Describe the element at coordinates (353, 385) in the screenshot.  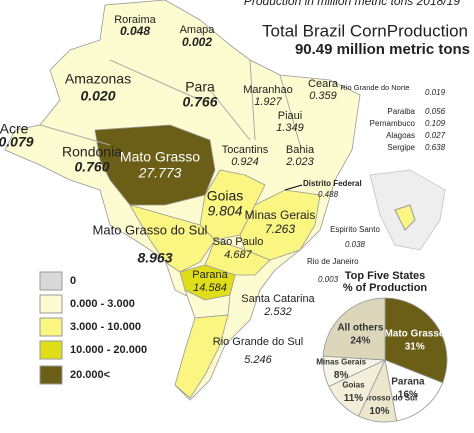
I see `pie-label: Goias` at that location.